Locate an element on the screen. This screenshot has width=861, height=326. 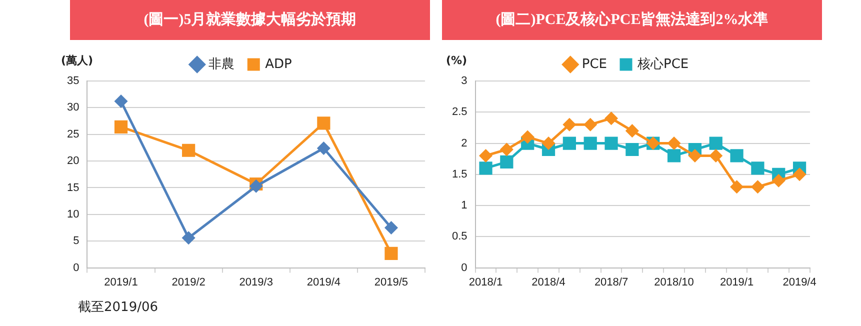
x-tick-label: 2019/5 is located at coordinates (391, 282).